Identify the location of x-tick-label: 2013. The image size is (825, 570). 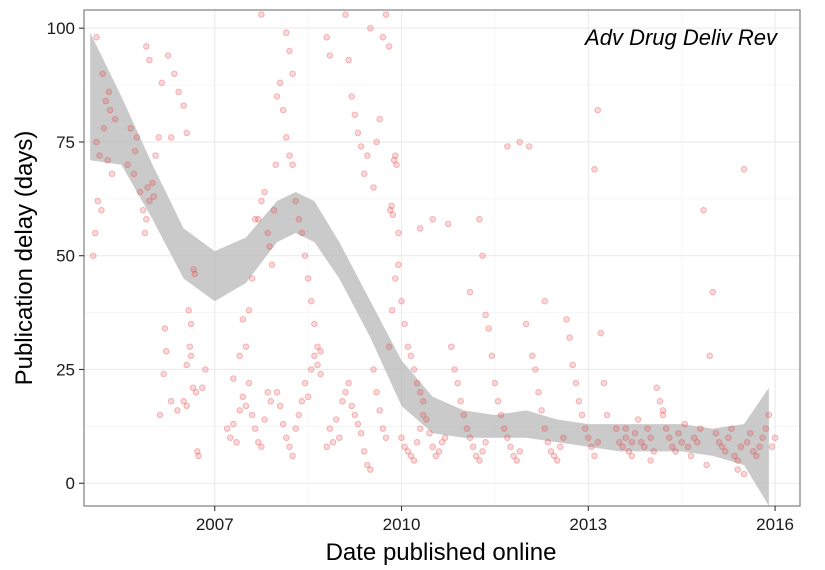
(588, 524).